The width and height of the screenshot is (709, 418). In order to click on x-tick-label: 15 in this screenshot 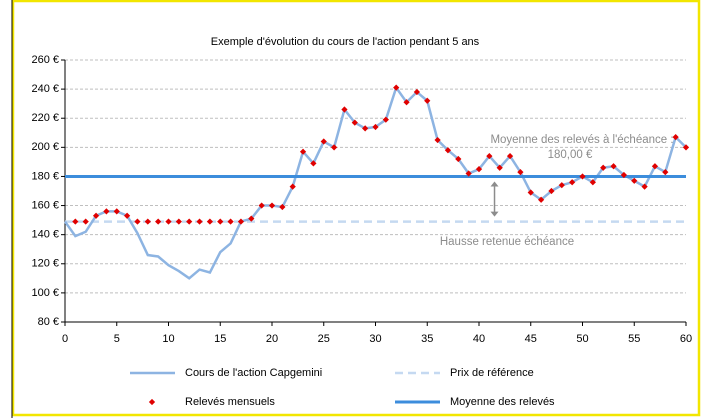, I will do `click(220, 339)`.